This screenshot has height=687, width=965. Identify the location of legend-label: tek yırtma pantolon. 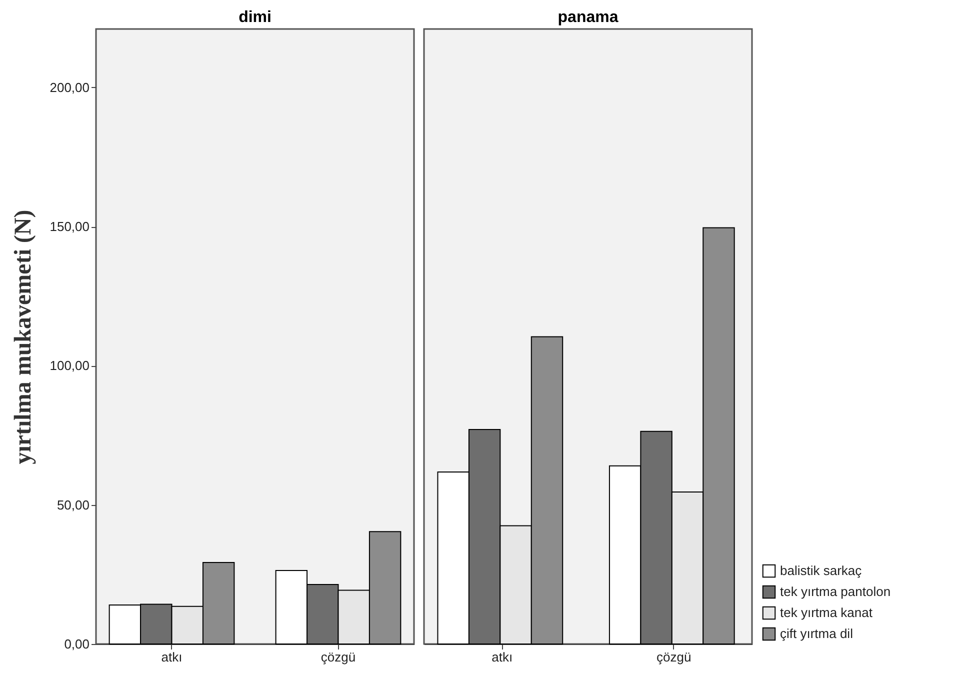
(835, 591).